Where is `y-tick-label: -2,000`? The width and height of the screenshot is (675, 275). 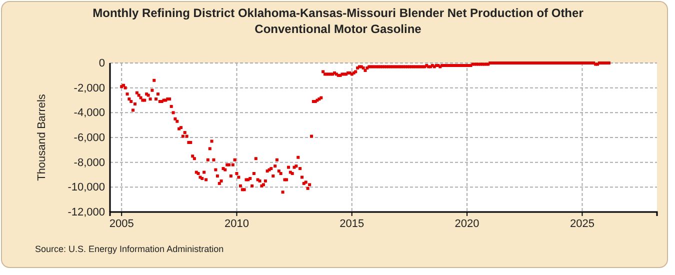 y-tick-label: -2,000 is located at coordinates (89, 88).